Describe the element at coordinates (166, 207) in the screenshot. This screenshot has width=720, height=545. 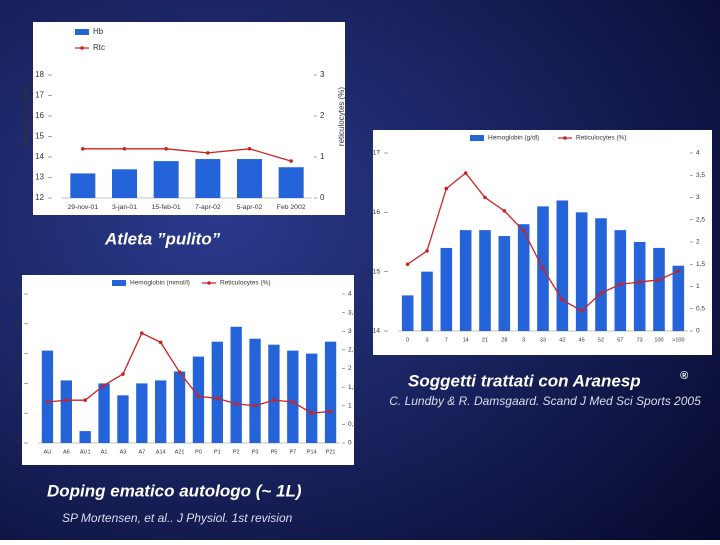
I see `x-tick-label: 15-feb-01` at that location.